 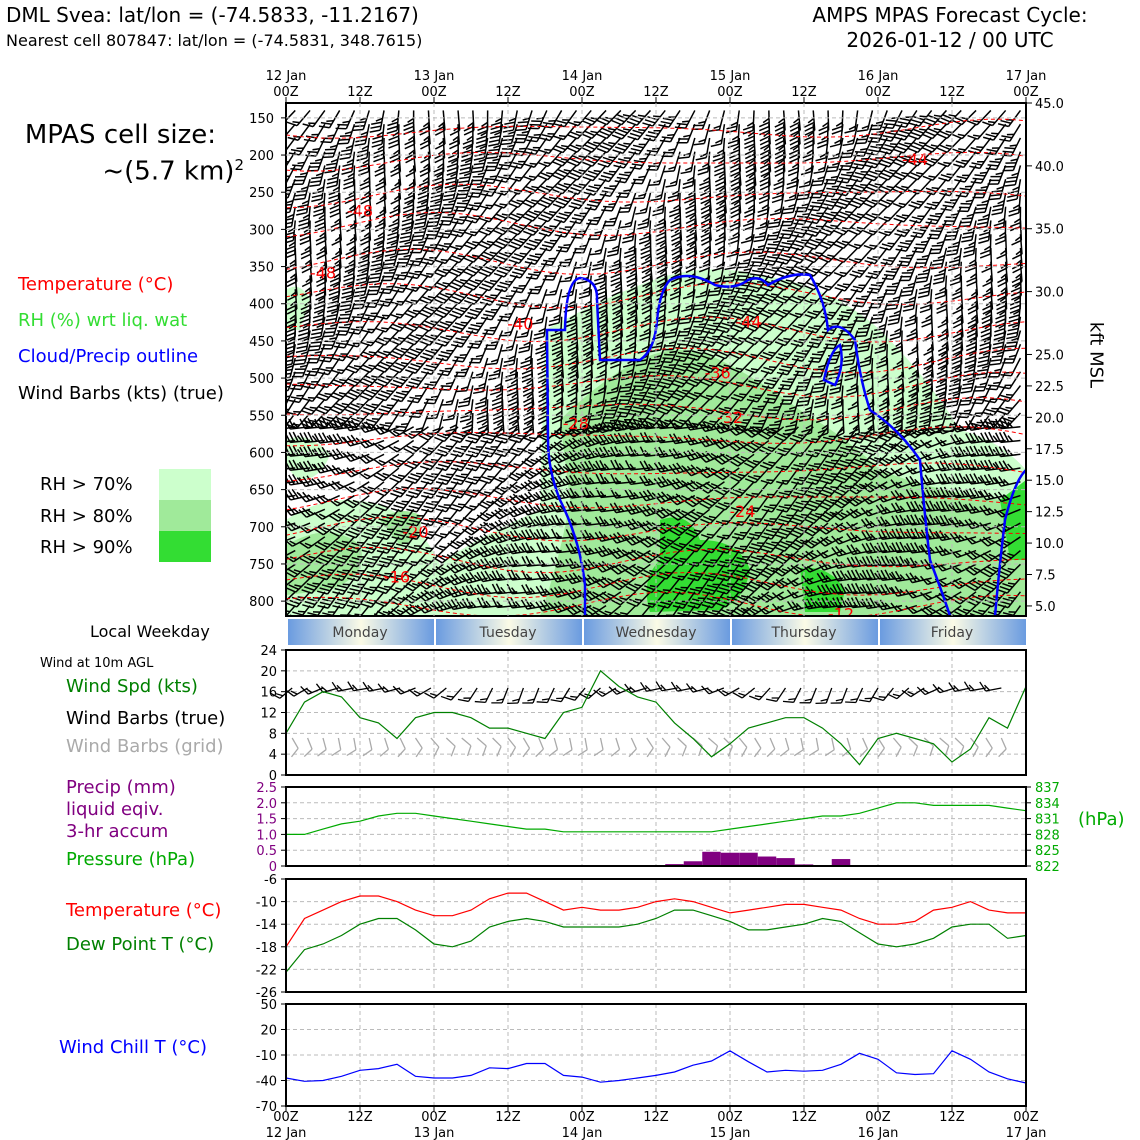 I want to click on legend-rh90-swatch, so click(x=185, y=546).